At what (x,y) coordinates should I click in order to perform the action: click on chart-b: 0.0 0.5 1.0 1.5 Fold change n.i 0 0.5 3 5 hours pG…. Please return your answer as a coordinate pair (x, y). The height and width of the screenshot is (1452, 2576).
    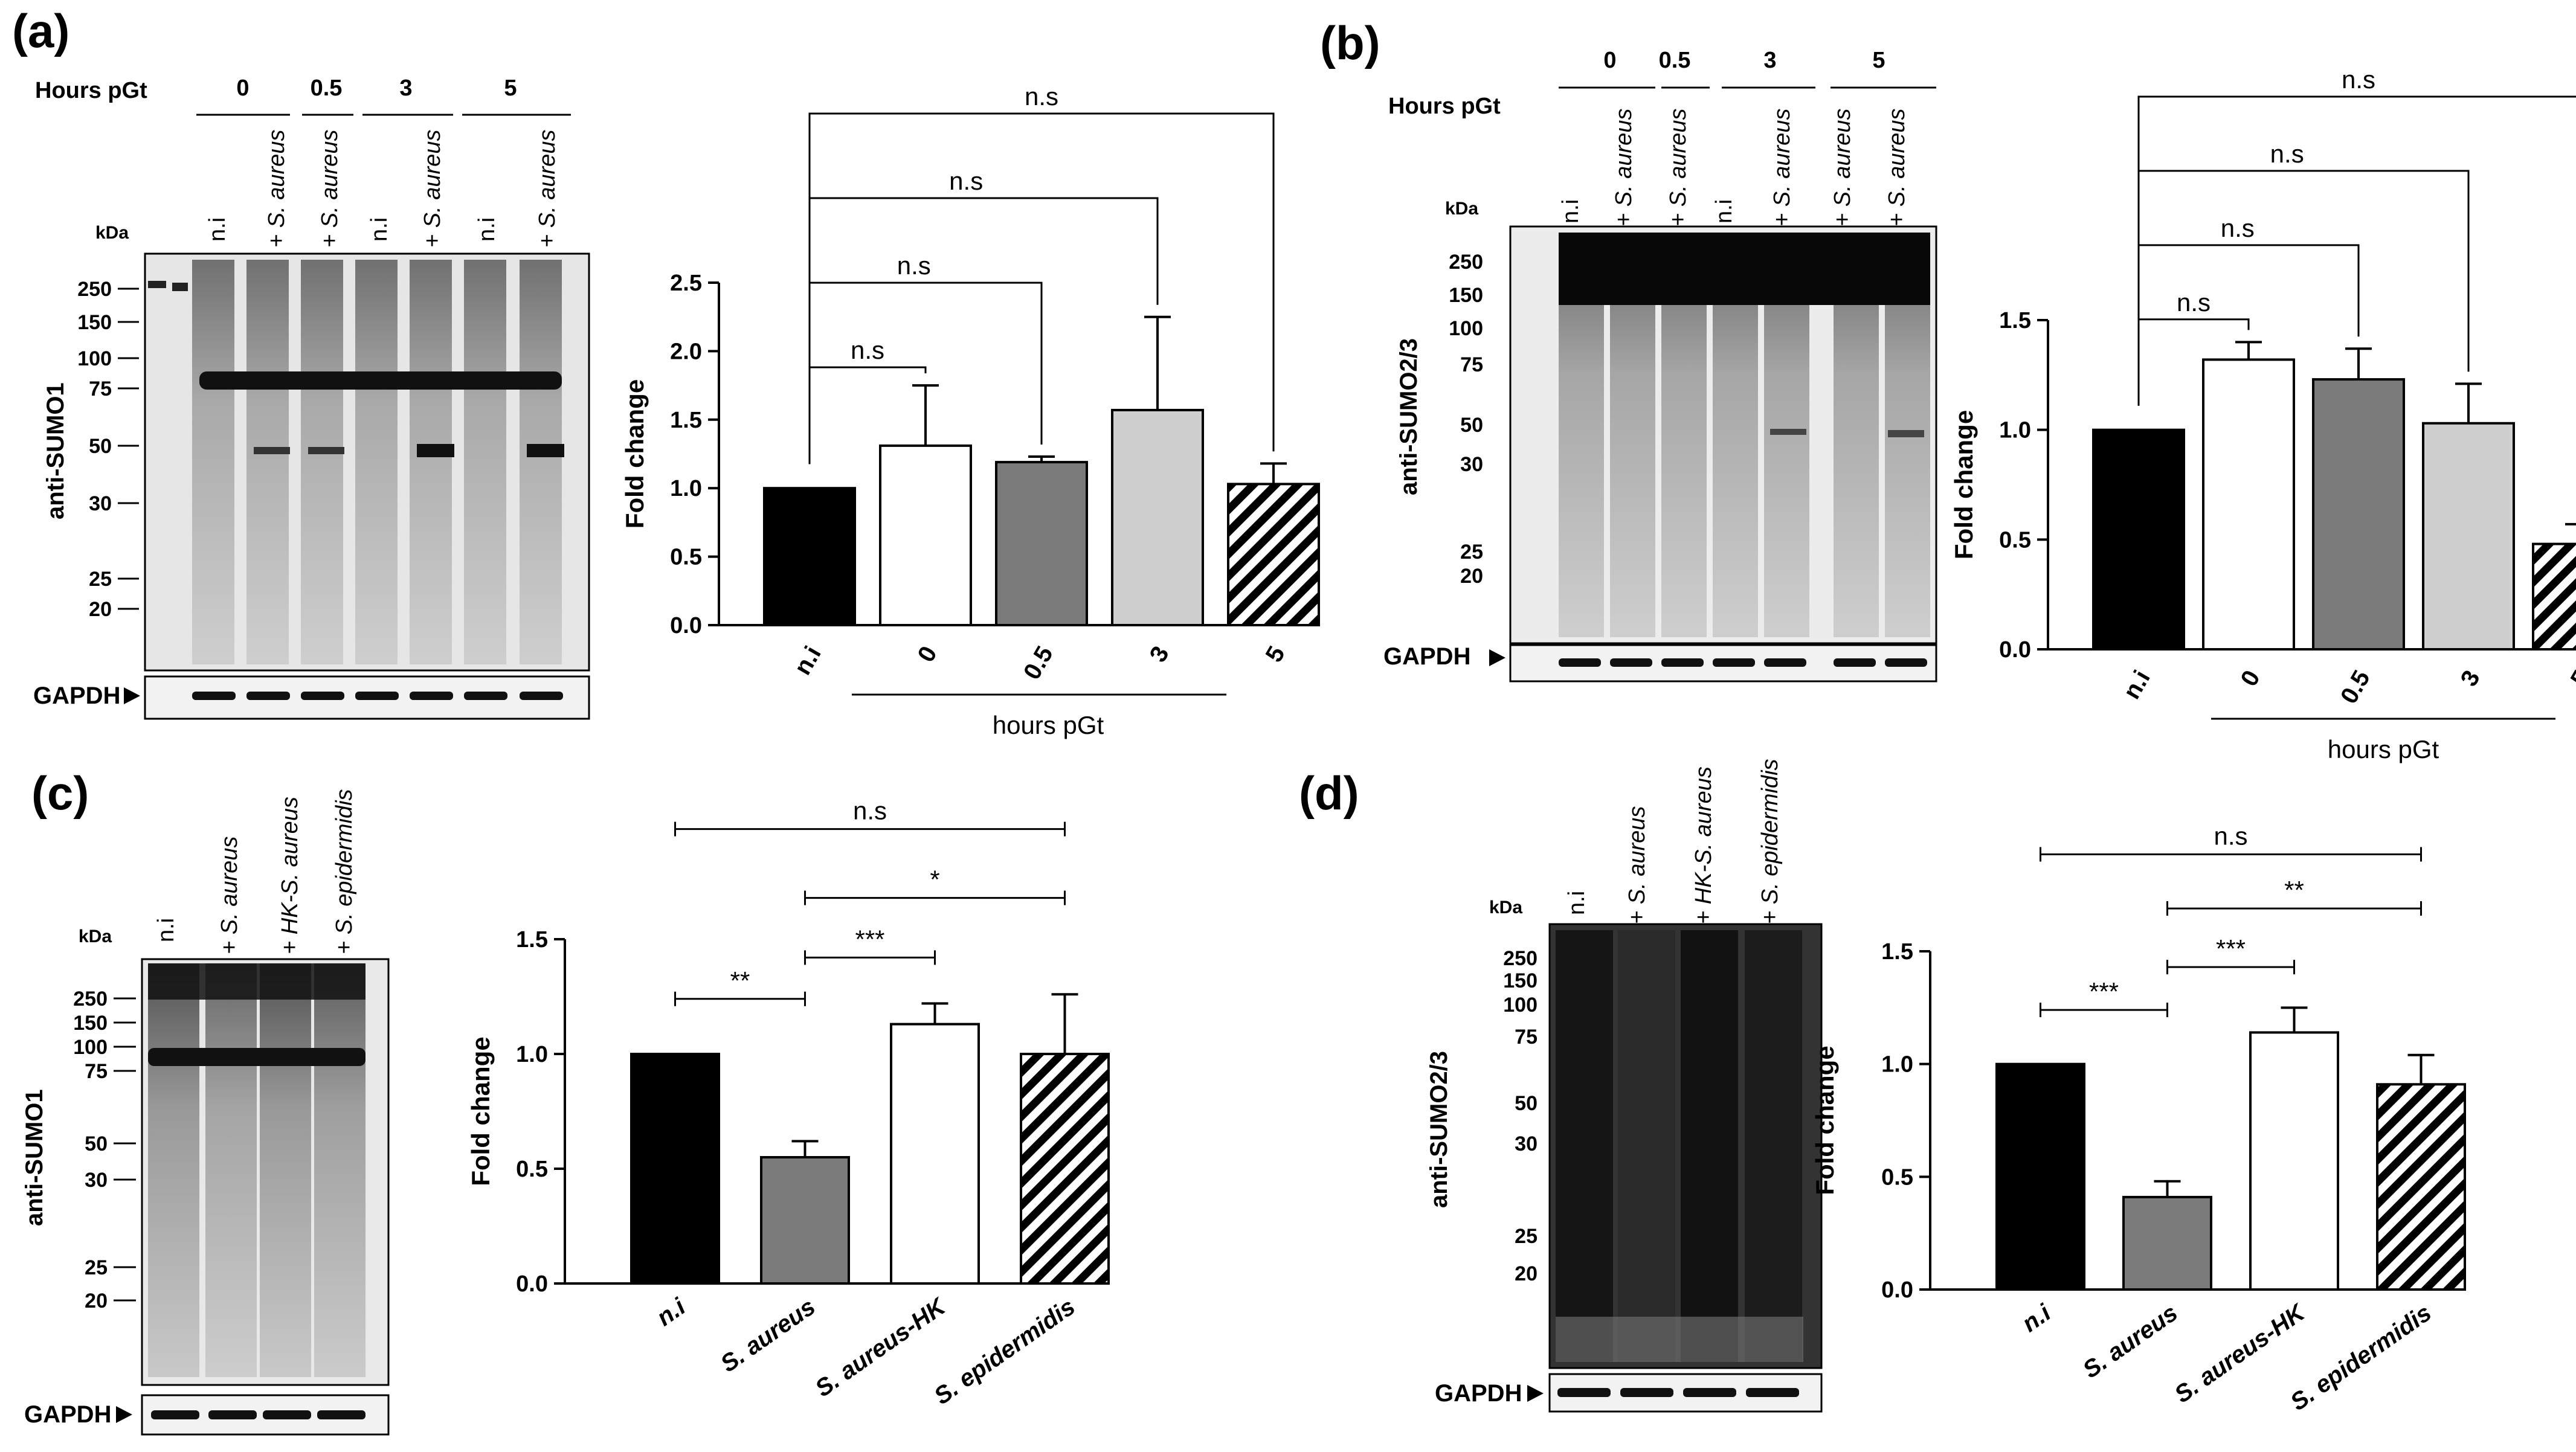
    Looking at the image, I should click on (2263, 414).